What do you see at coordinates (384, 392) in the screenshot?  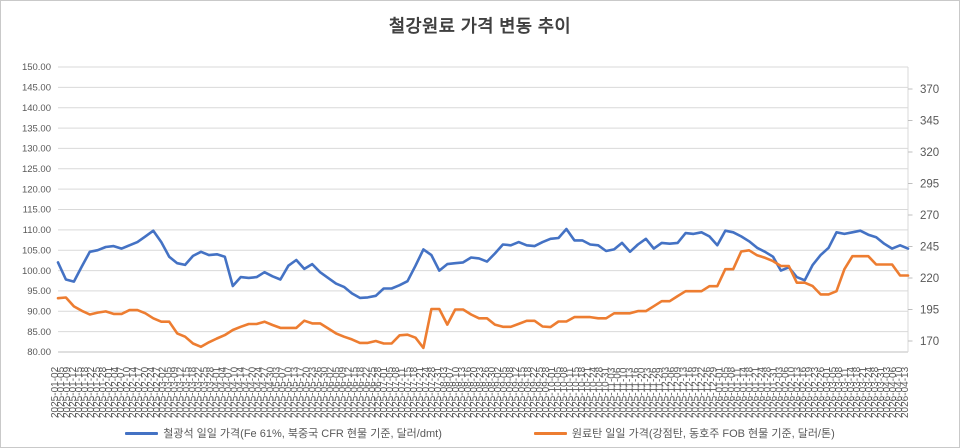 I see `x-date-label: 2025-07-01` at bounding box center [384, 392].